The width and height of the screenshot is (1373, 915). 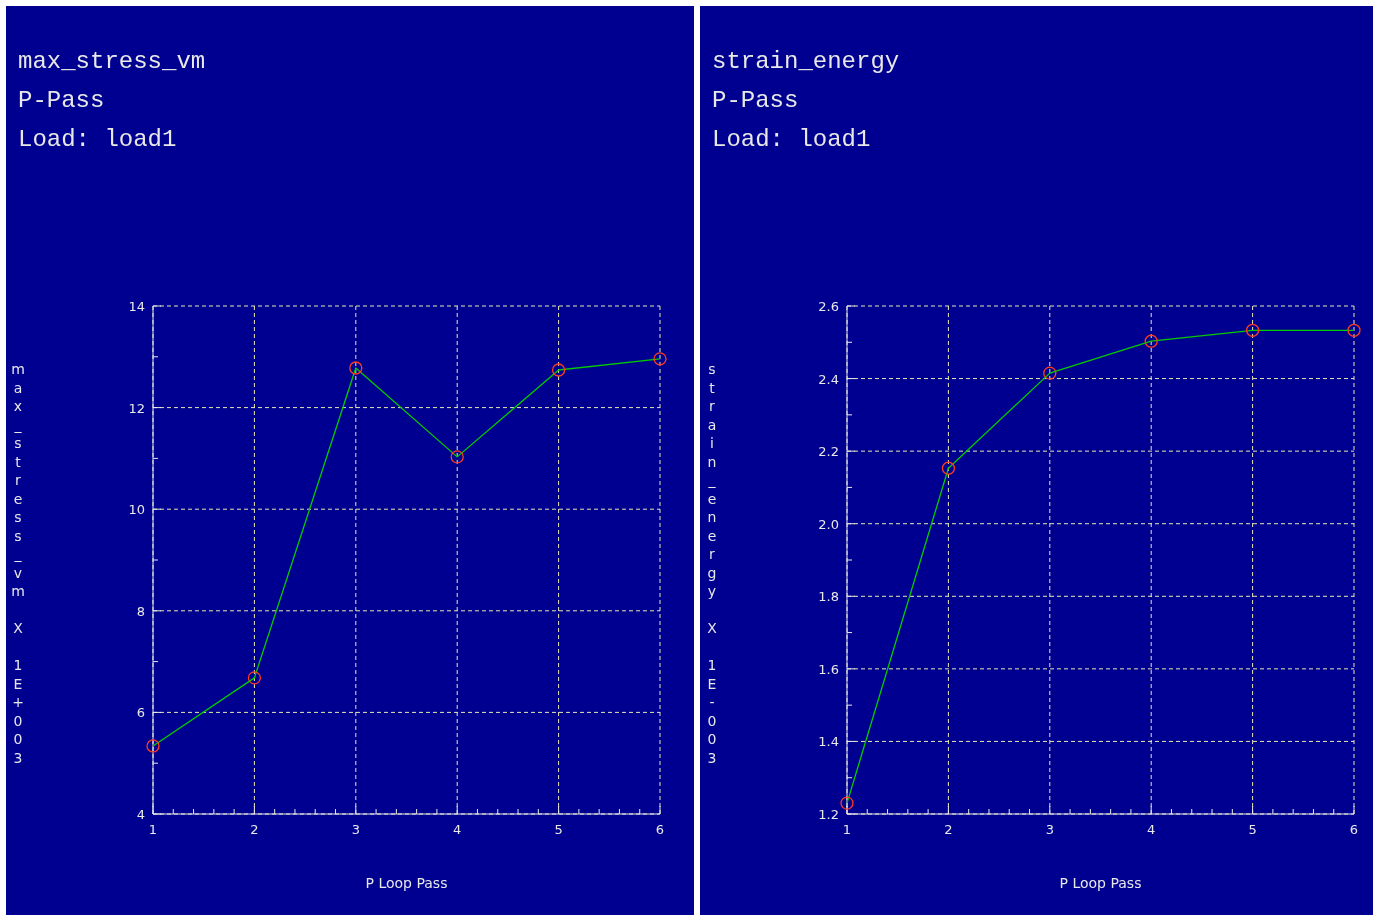 I want to click on y-tick-label: 1.8, so click(x=828, y=597).